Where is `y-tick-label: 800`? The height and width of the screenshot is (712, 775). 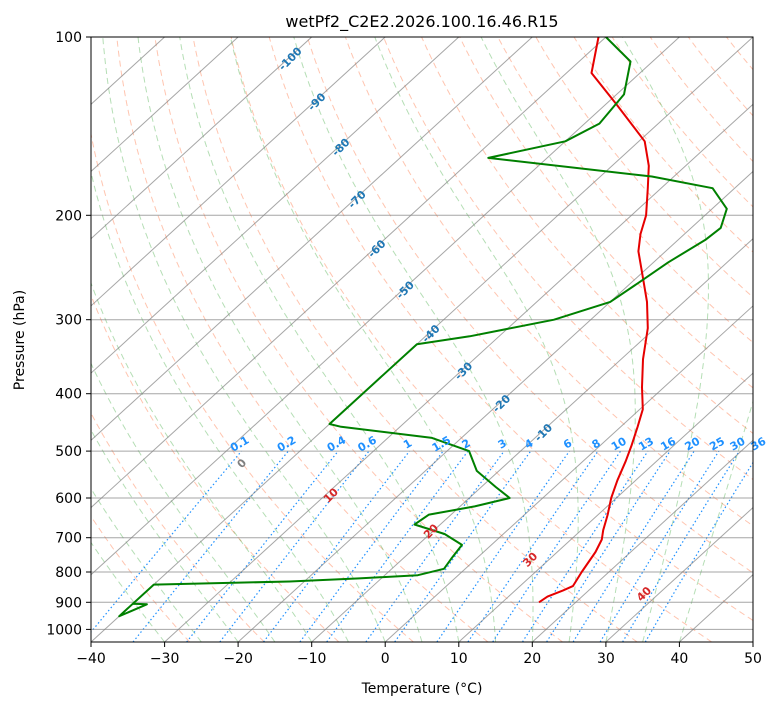 y-tick-label: 800 is located at coordinates (68, 573).